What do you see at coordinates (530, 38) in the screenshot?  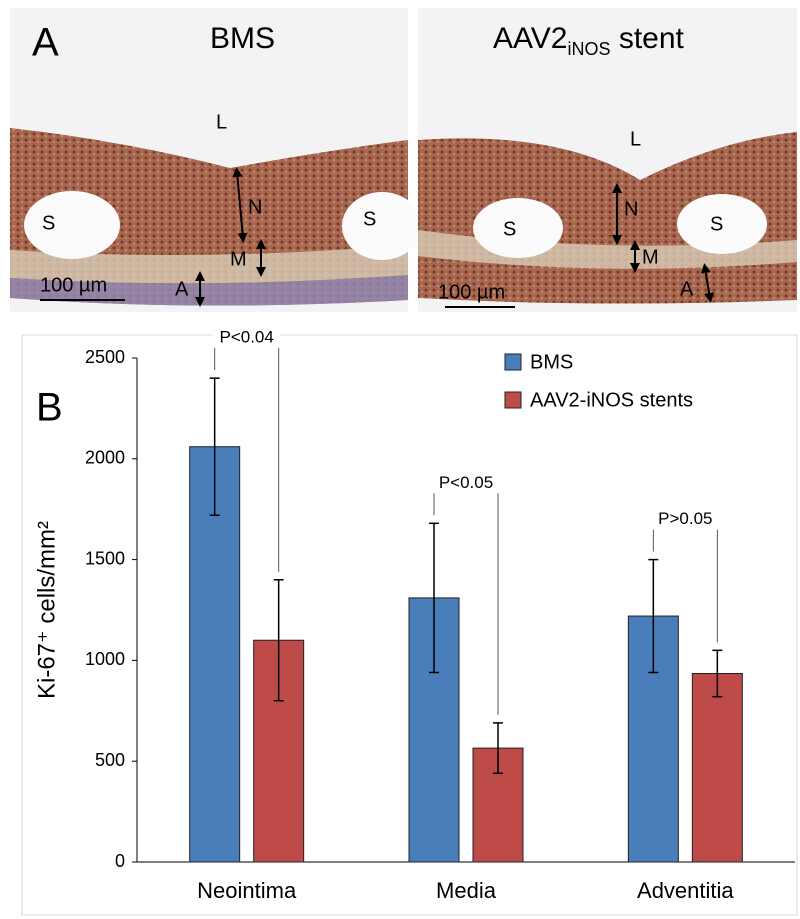 I see `title-main: AAV2` at bounding box center [530, 38].